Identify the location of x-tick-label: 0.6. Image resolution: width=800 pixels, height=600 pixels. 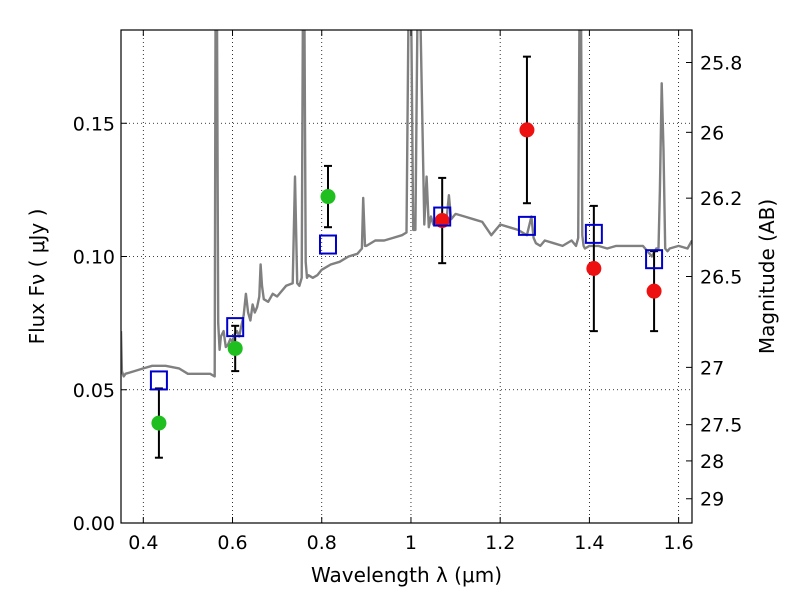
(232, 543).